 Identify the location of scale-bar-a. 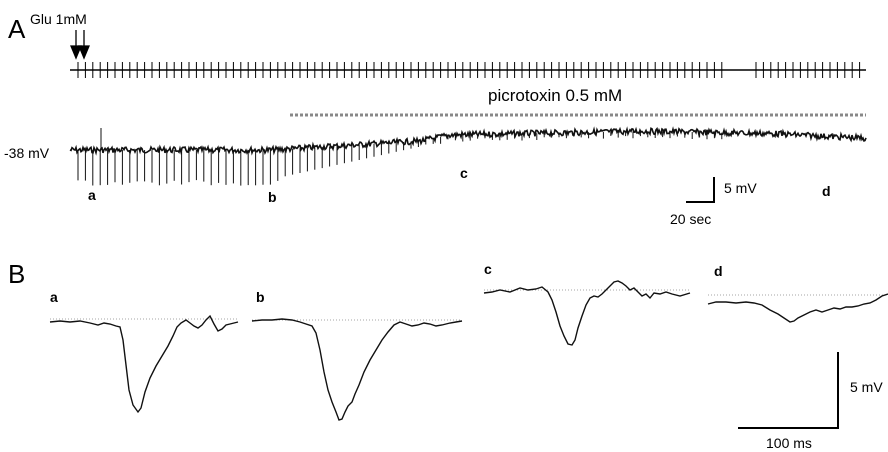
(700, 190).